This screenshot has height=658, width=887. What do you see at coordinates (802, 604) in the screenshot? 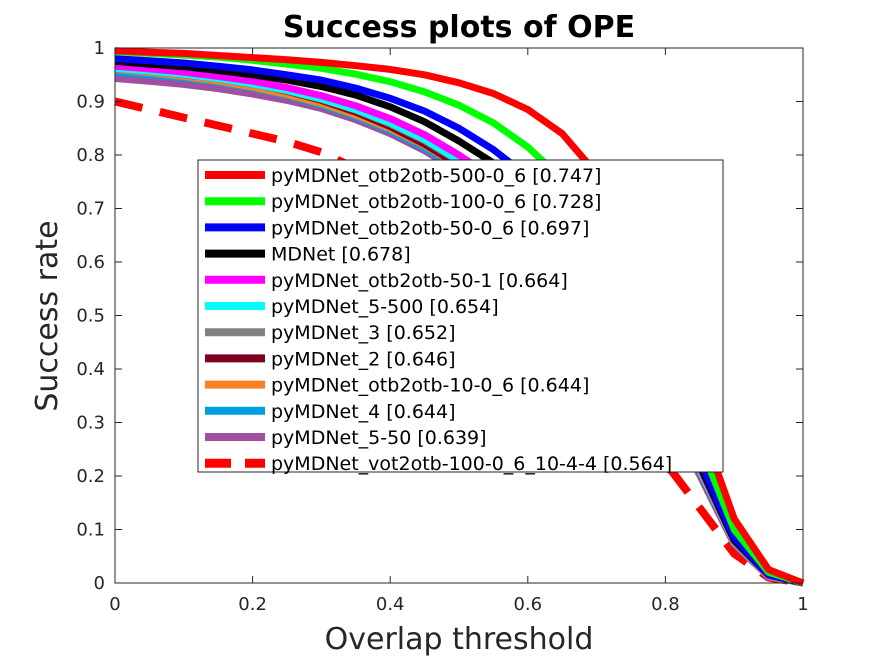
I see `x-tick-label: 1` at bounding box center [802, 604].